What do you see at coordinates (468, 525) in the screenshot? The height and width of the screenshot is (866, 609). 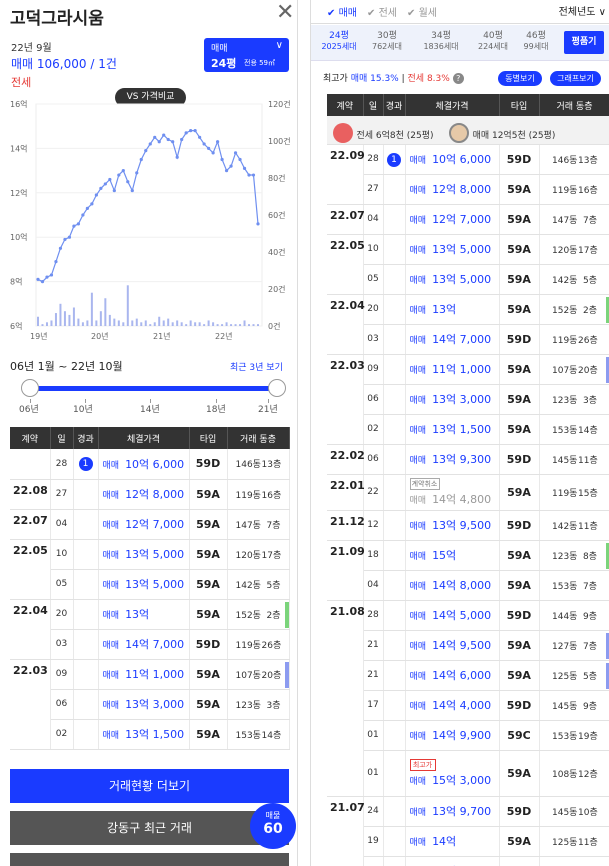 I see `table-row: 21.12 12 매매 13억 9,500 59D 142동11층` at bounding box center [468, 525].